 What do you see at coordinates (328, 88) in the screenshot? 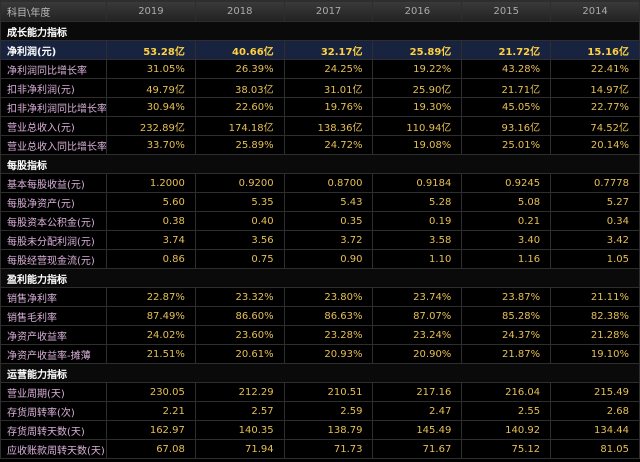
I see `value-cell: 31.01亿` at bounding box center [328, 88].